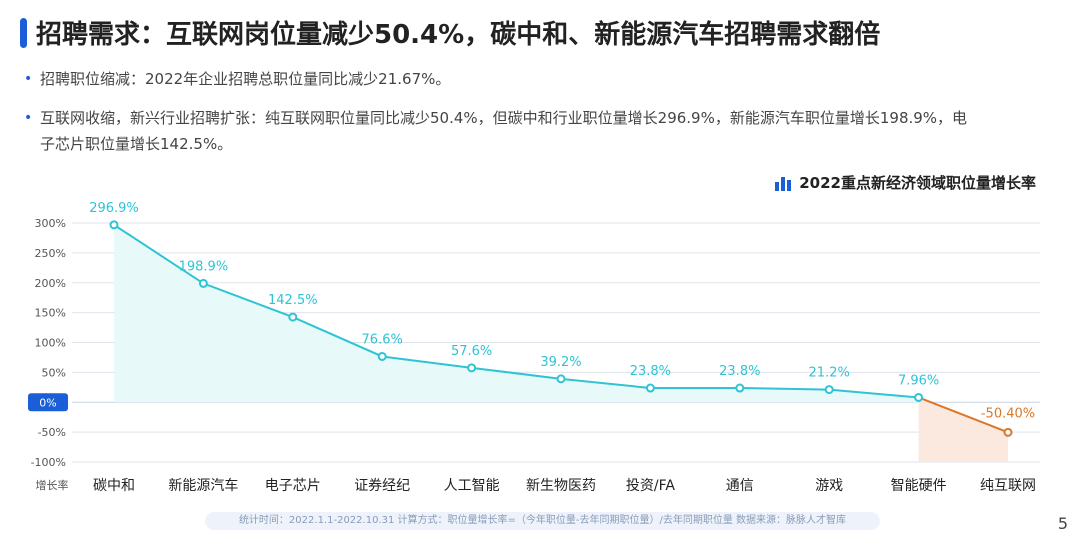 Image resolution: width=1080 pixels, height=543 pixels. Describe the element at coordinates (203, 485) in the screenshot. I see `x-tick-label: 新能源汽车` at that location.